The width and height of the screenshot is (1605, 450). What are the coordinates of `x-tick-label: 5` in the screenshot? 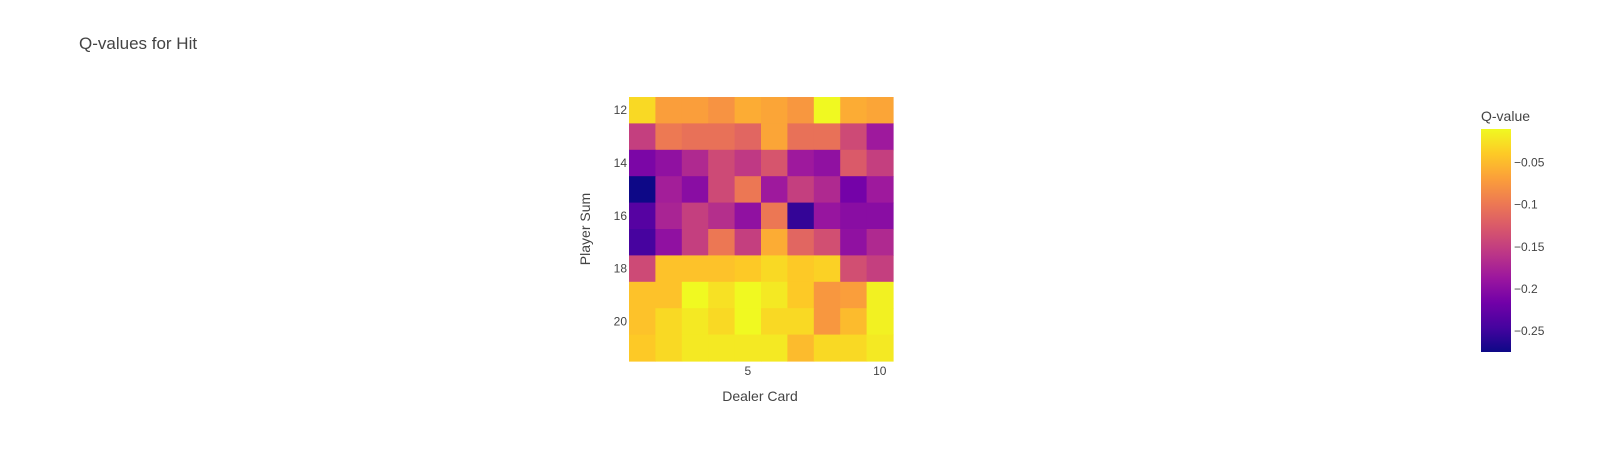 It's located at (747, 371).